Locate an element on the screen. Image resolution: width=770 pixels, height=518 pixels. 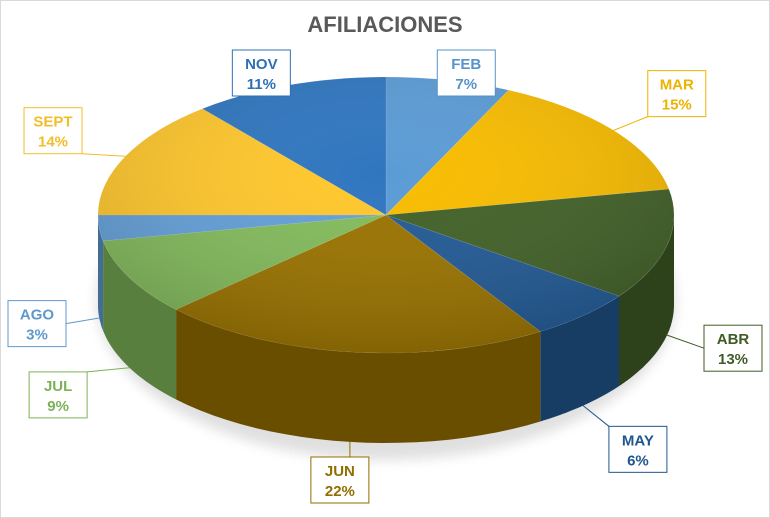
label-box-ago is located at coordinates (37, 324).